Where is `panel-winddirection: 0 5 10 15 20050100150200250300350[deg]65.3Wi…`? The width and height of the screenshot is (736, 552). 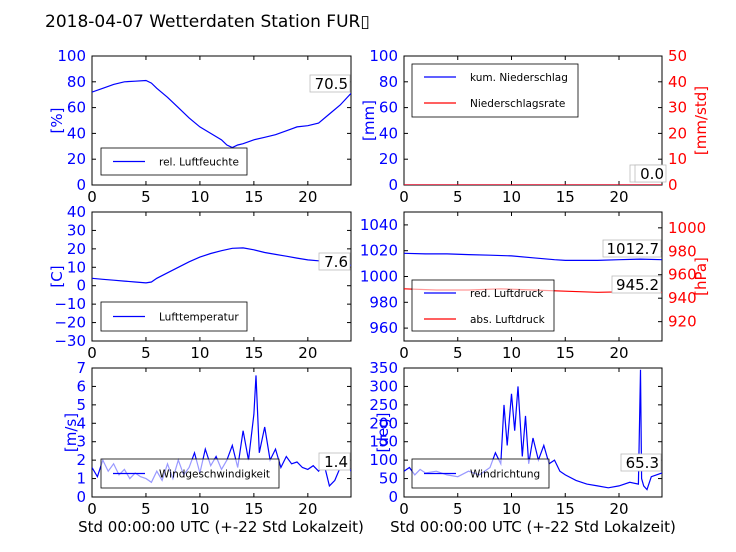 panel-winddirection: 0 5 10 15 20050100150200250300350[deg]65.3Wi… is located at coordinates (516, 438).